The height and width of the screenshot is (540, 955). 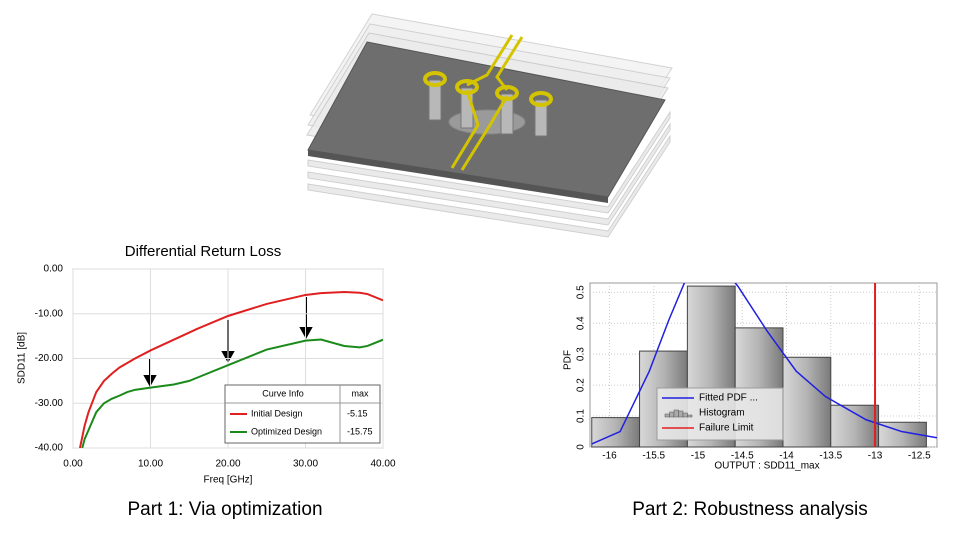 I want to click on x-axis-label: OUTPUT : SDD11_max, so click(x=766, y=466).